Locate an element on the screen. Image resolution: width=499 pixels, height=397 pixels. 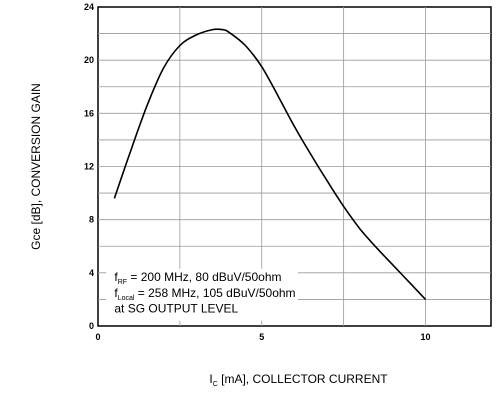
x-axis-title: IC [mA], COLLECTOR CURRENT is located at coordinates (298, 380).